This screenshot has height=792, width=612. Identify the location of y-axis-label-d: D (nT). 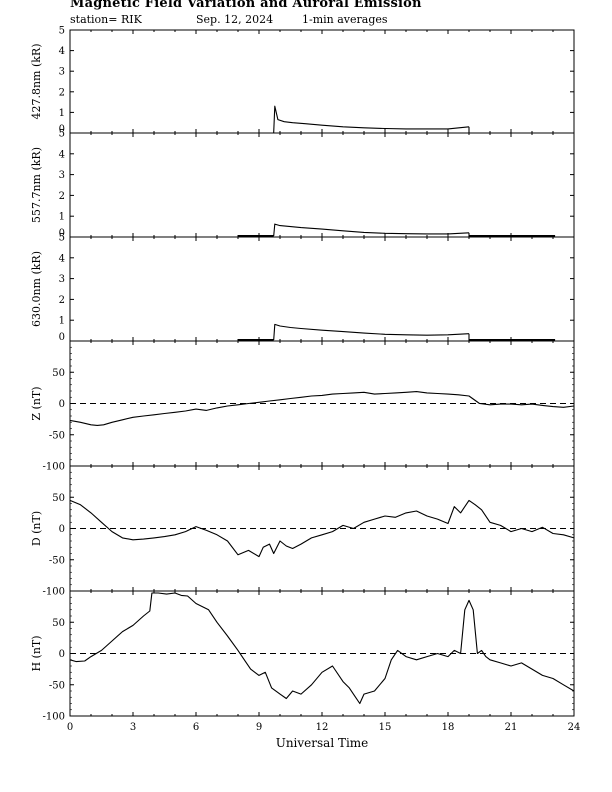
(36, 528).